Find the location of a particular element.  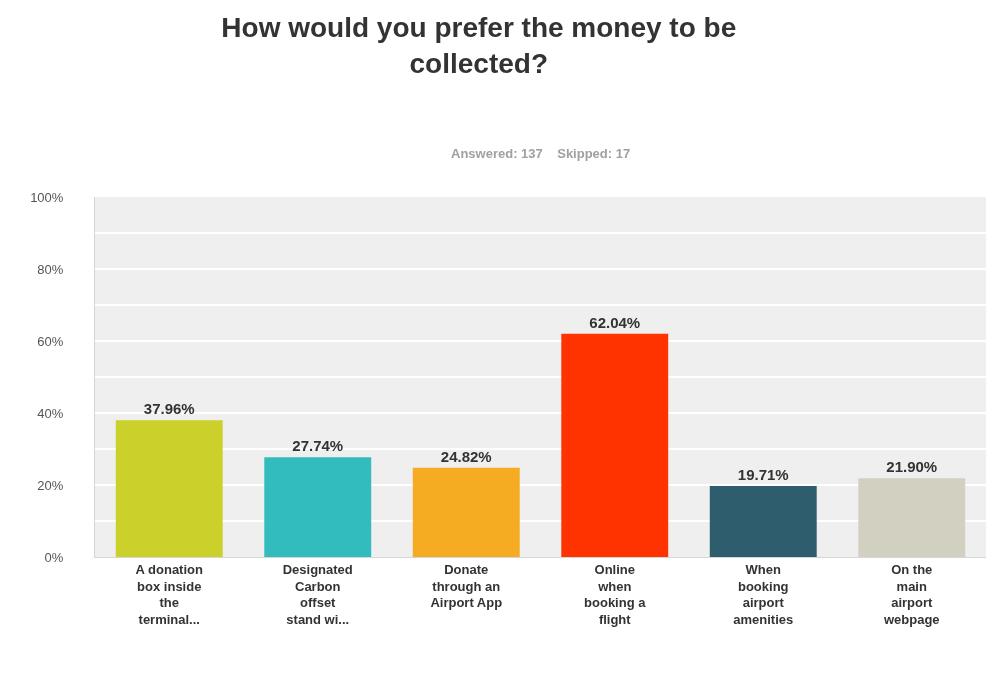

x-tick-label: On the main airport webpage is located at coordinates (911, 594).